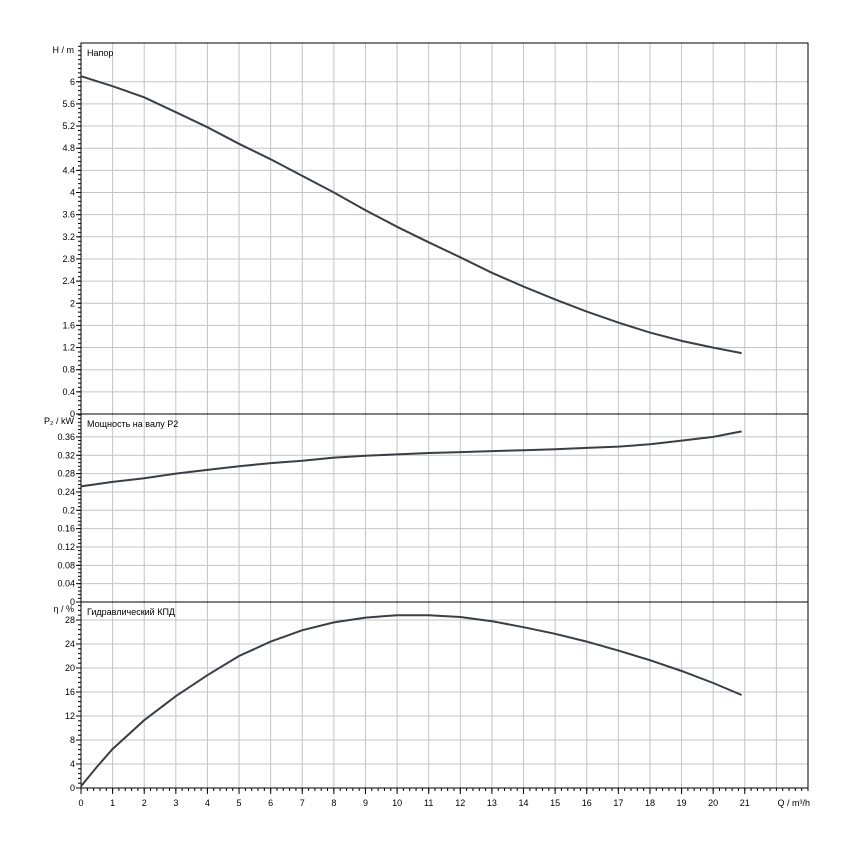  Describe the element at coordinates (131, 612) in the screenshot. I see `panel-title: Гидравлический КПД` at that location.